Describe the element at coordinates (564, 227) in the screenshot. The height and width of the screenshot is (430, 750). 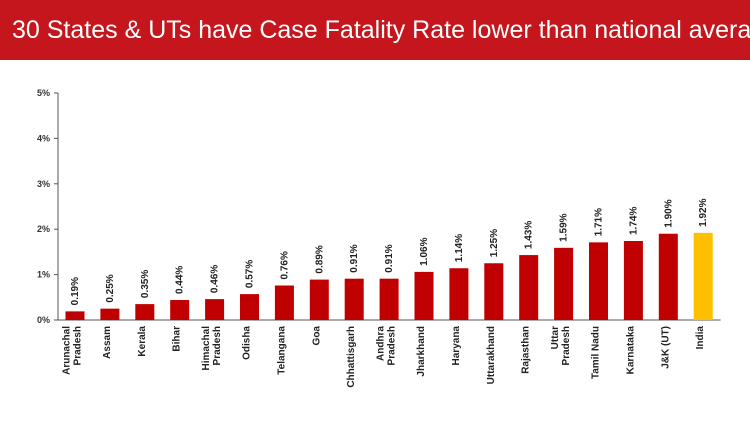
I see `data-label: 1.59%` at that location.